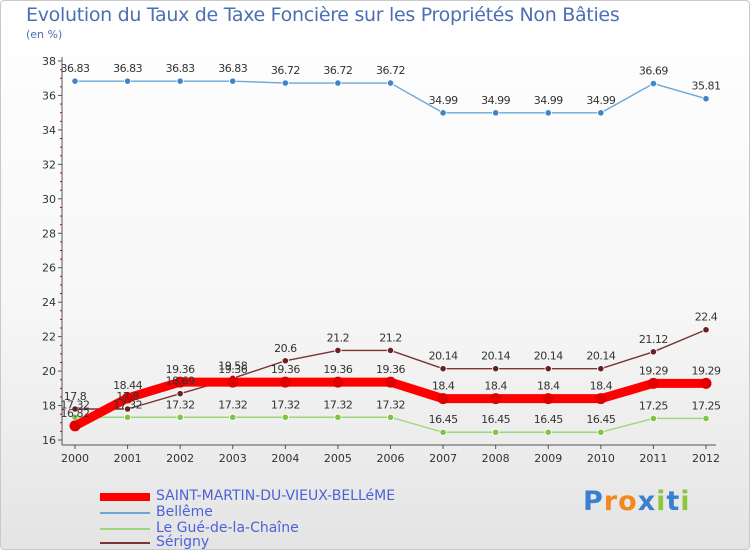 The width and height of the screenshot is (750, 551). Describe the element at coordinates (628, 501) in the screenshot. I see `logo-letter: o` at that location.